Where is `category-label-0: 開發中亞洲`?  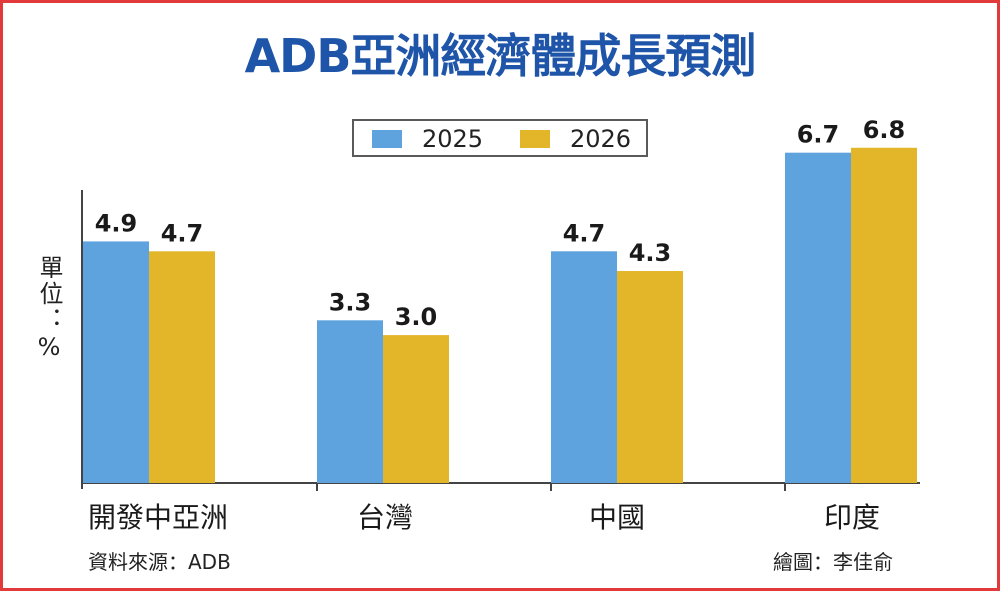
category-label-0: 開發中亞洲 is located at coordinates (158, 517).